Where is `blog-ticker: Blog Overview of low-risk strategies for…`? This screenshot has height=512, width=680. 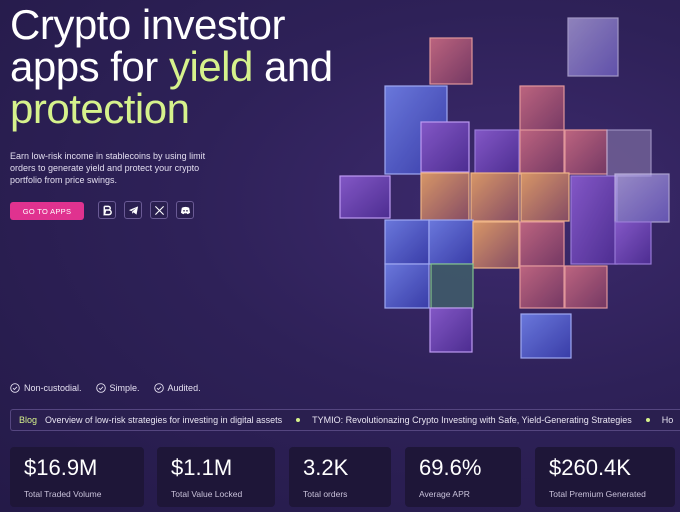 blog-ticker: Blog Overview of low-risk strategies for… is located at coordinates (345, 420).